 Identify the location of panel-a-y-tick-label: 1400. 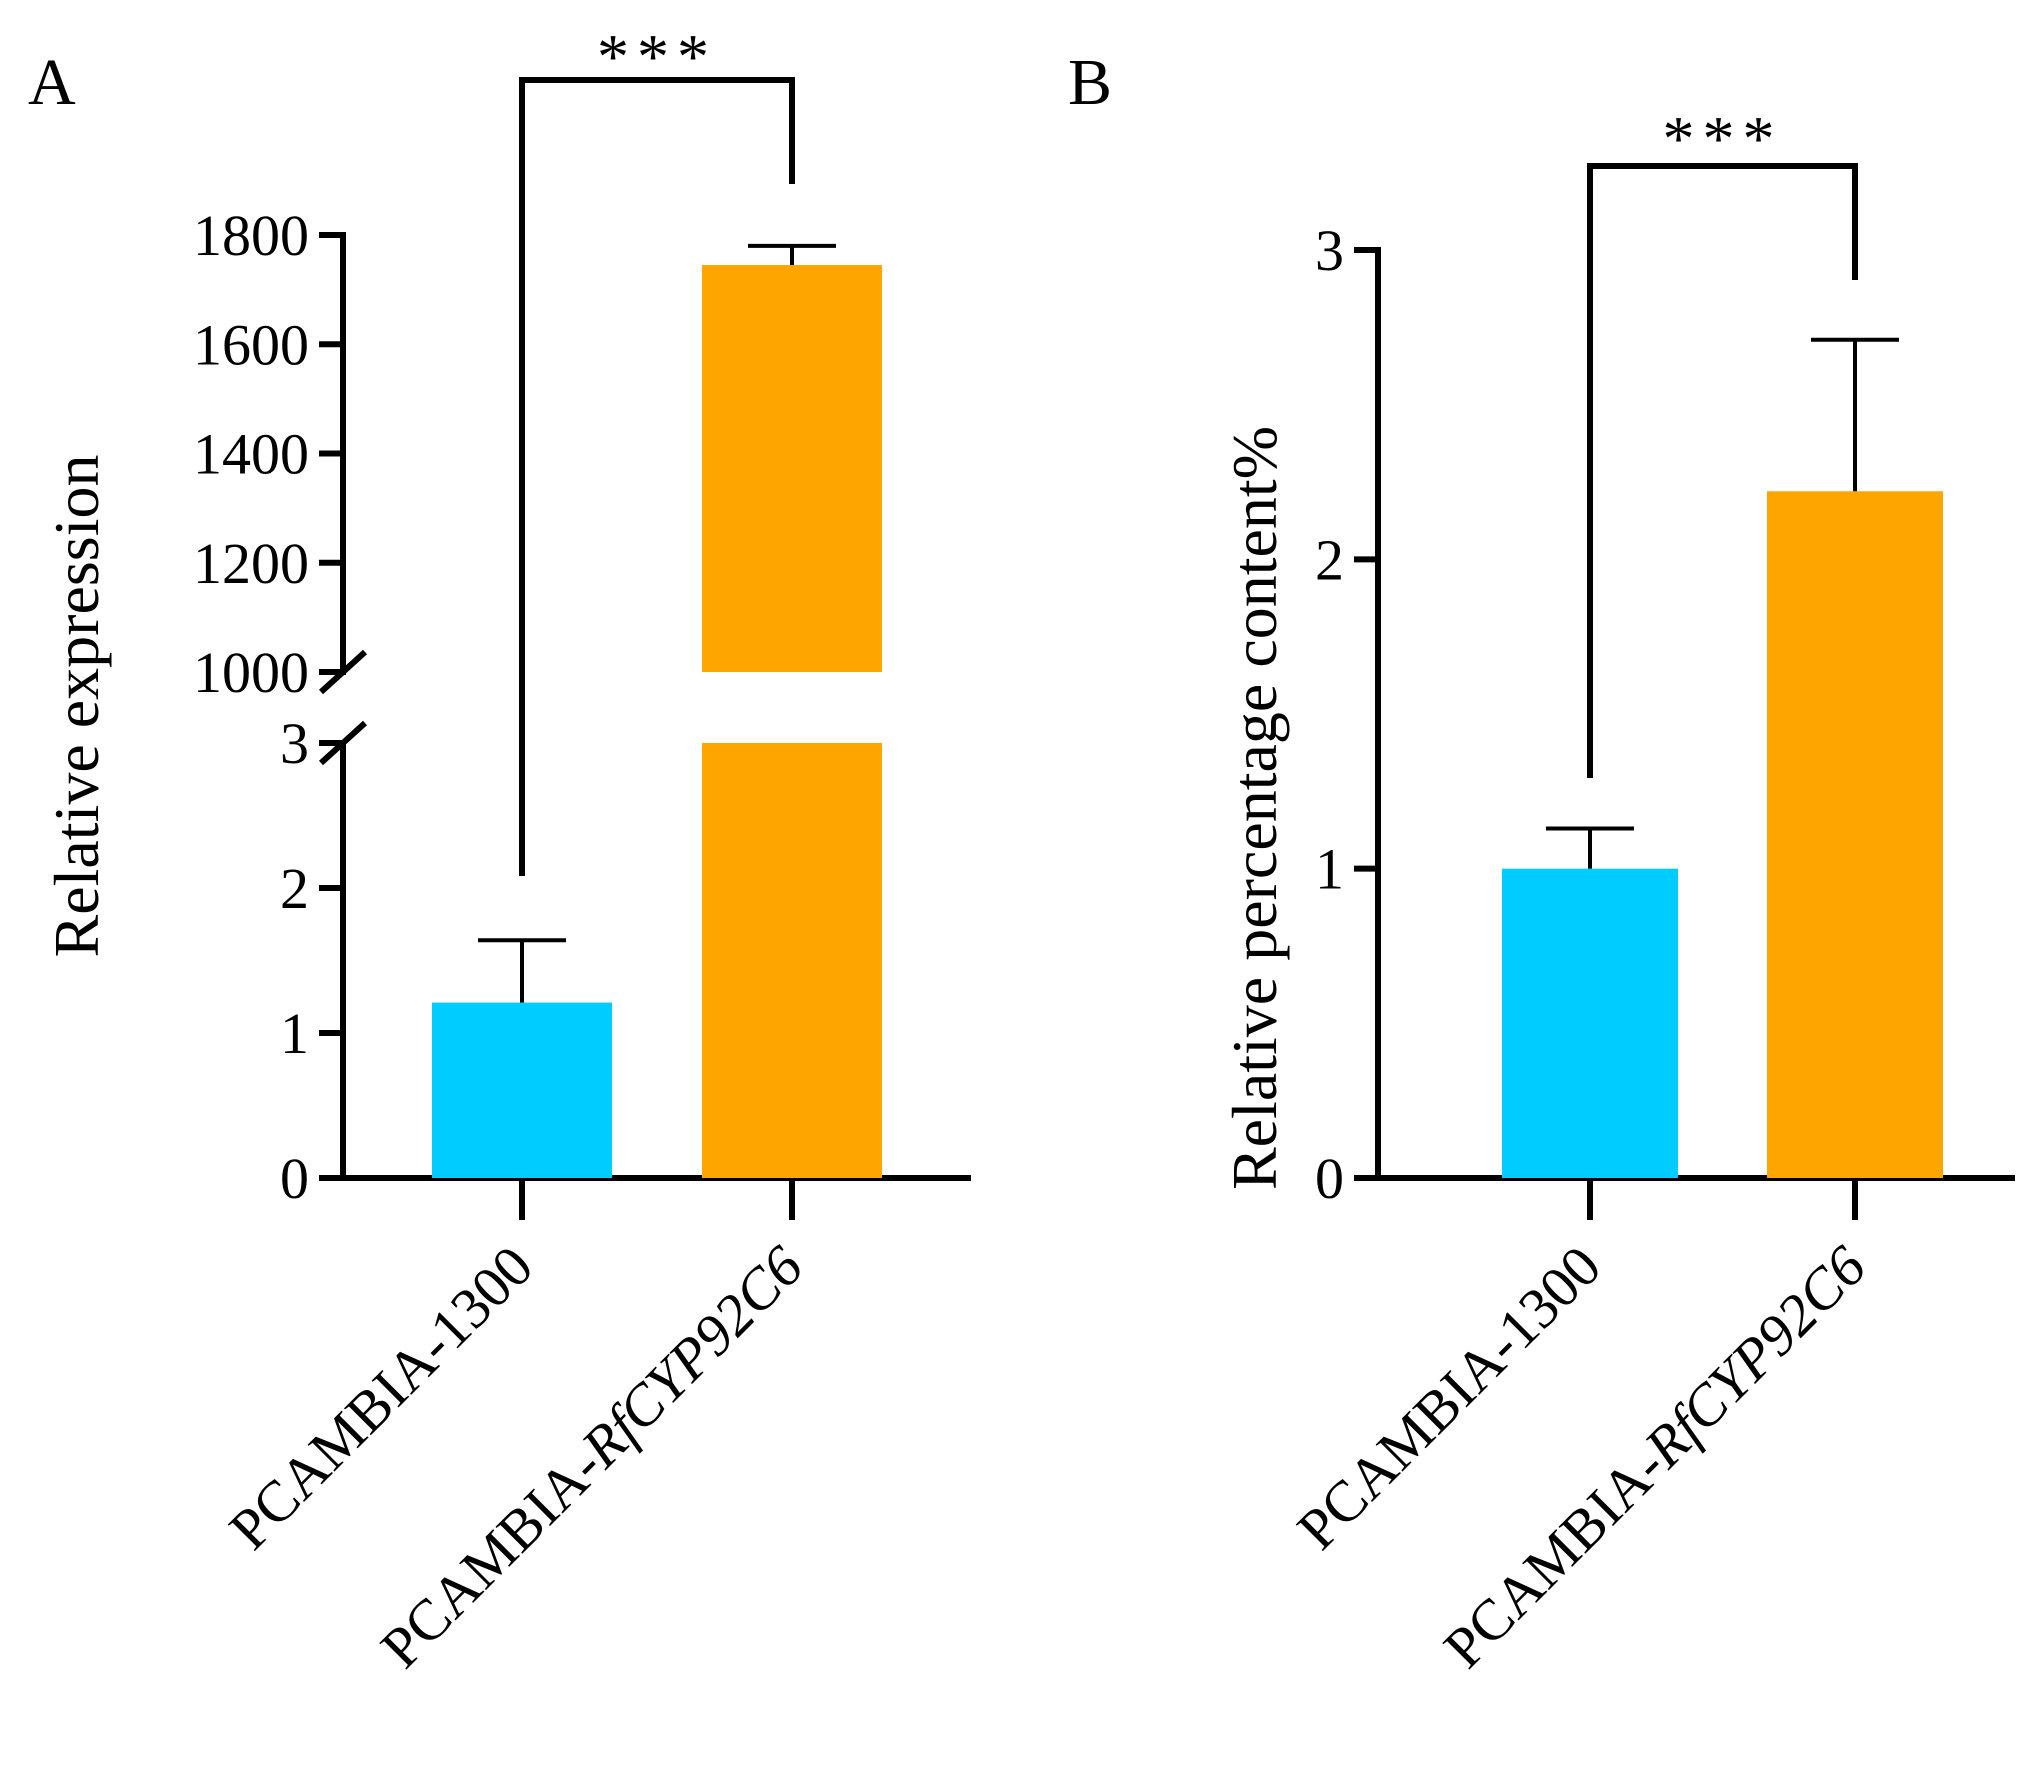
(251, 454).